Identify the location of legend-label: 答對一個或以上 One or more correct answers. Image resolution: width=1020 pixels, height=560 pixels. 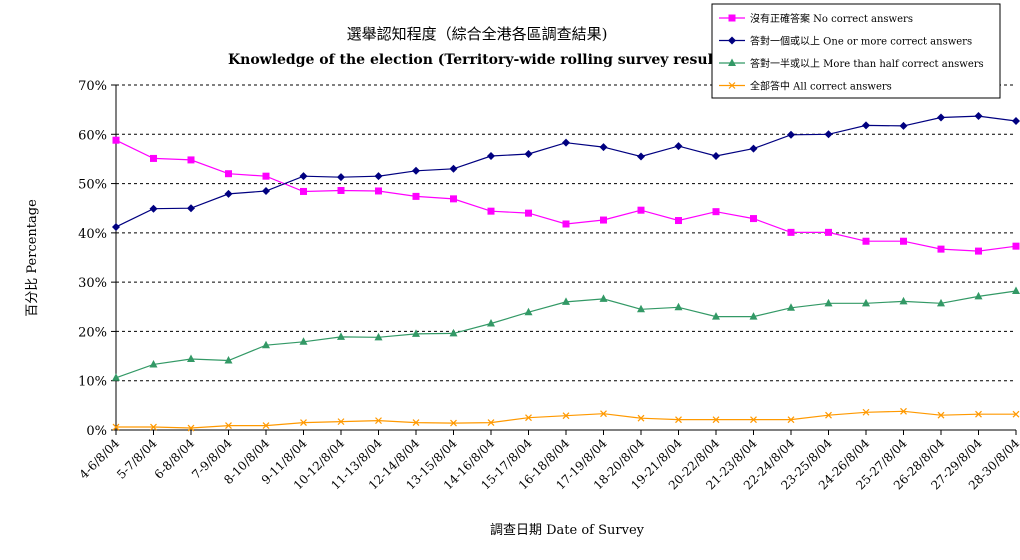
(861, 41).